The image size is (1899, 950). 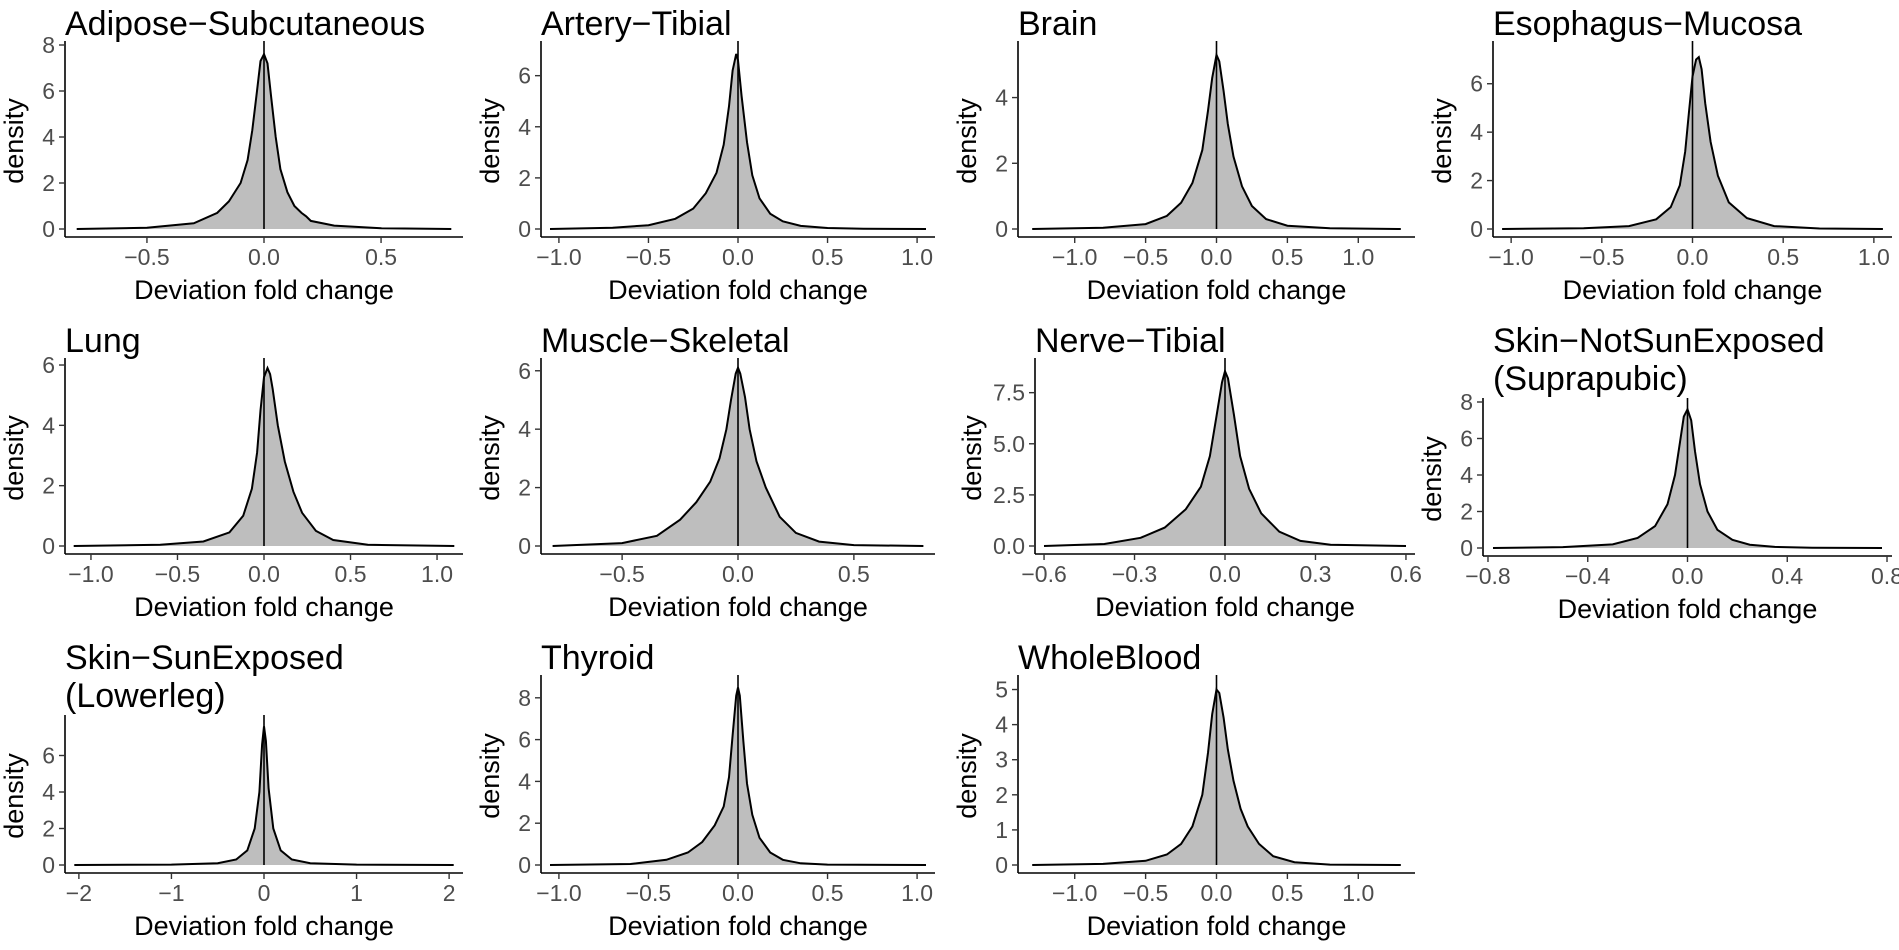 I want to click on panel-title: Esophagus−Mucosa, so click(x=1647, y=24).